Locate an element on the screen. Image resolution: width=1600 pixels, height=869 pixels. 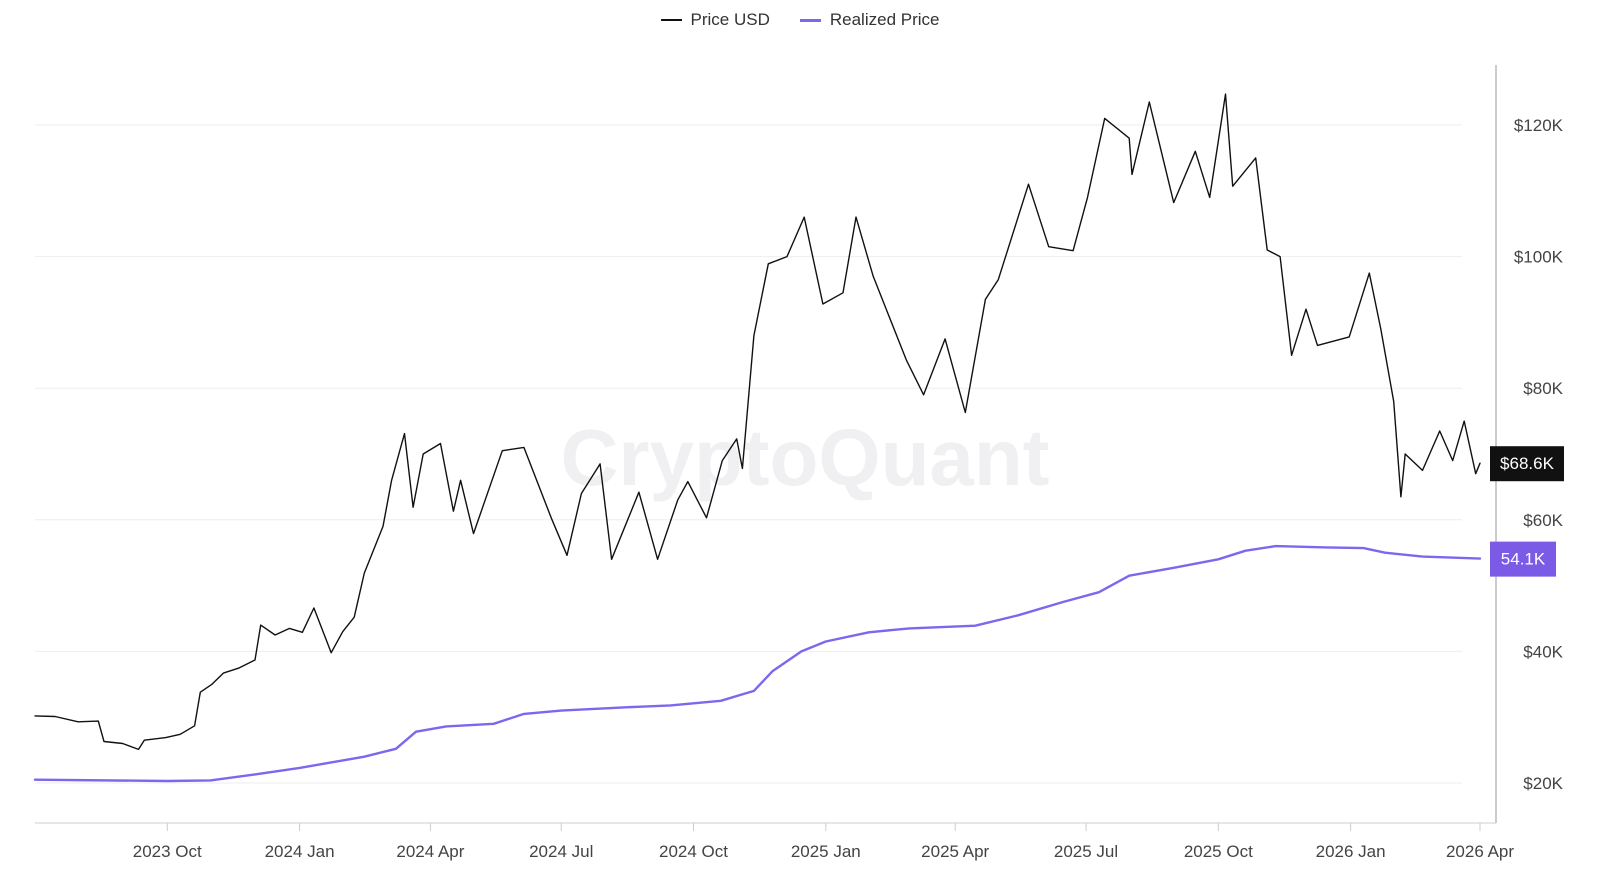
x-tick-label: 2024 Oct is located at coordinates (693, 851).